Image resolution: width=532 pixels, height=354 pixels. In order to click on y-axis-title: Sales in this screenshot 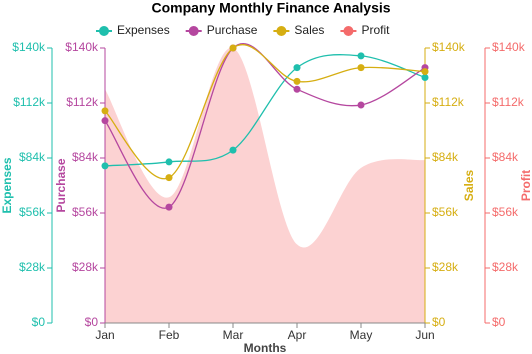, I will do `click(469, 185)`.